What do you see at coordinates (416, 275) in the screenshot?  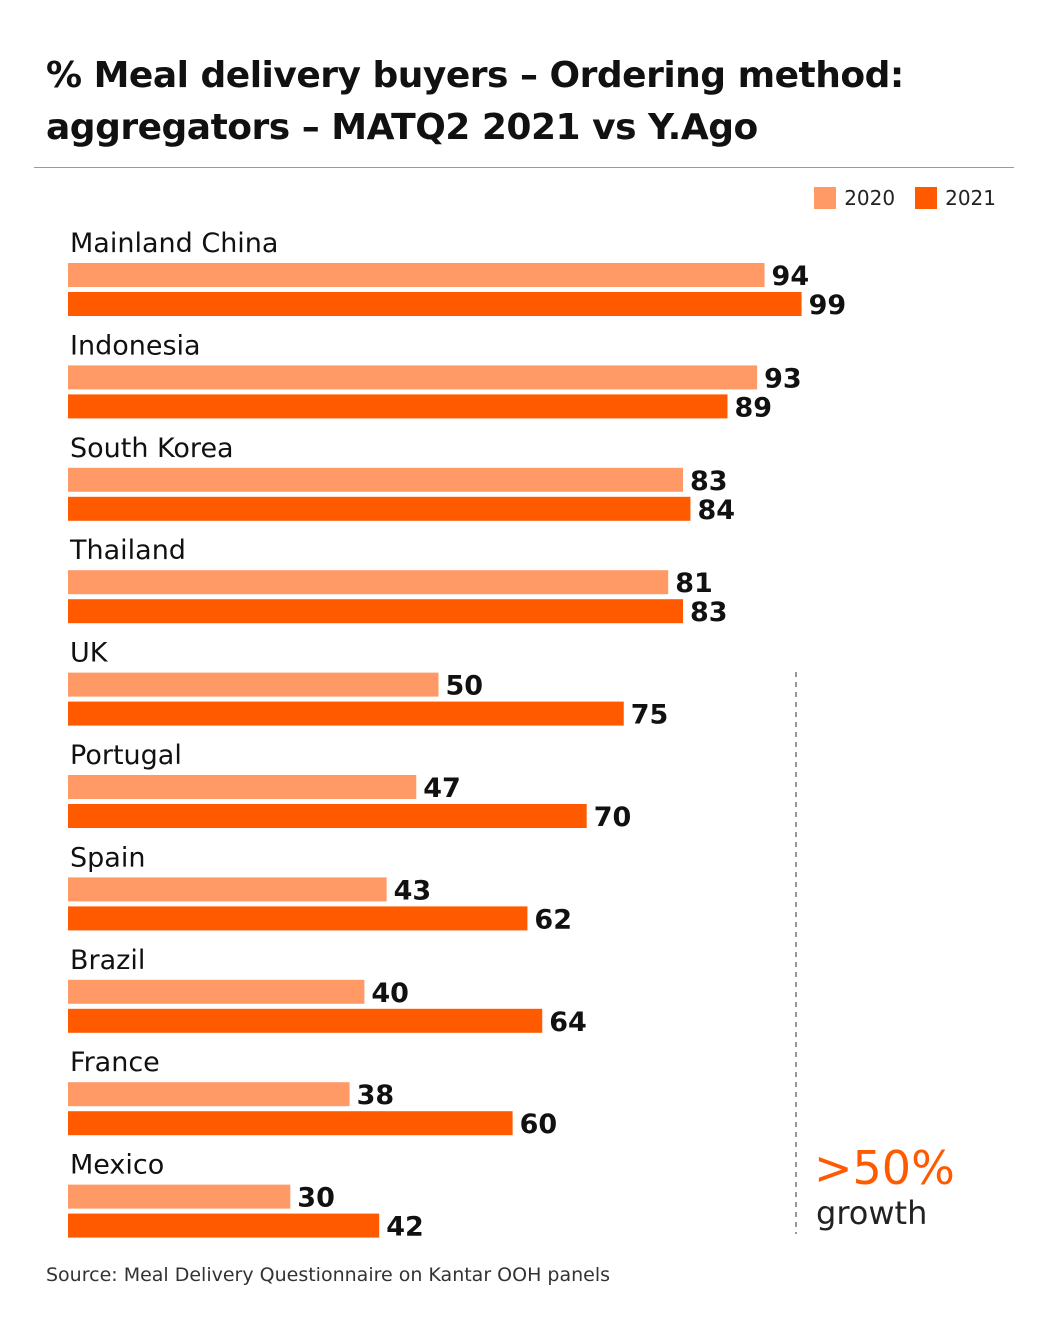 I see `bar-mainland-china-2020` at bounding box center [416, 275].